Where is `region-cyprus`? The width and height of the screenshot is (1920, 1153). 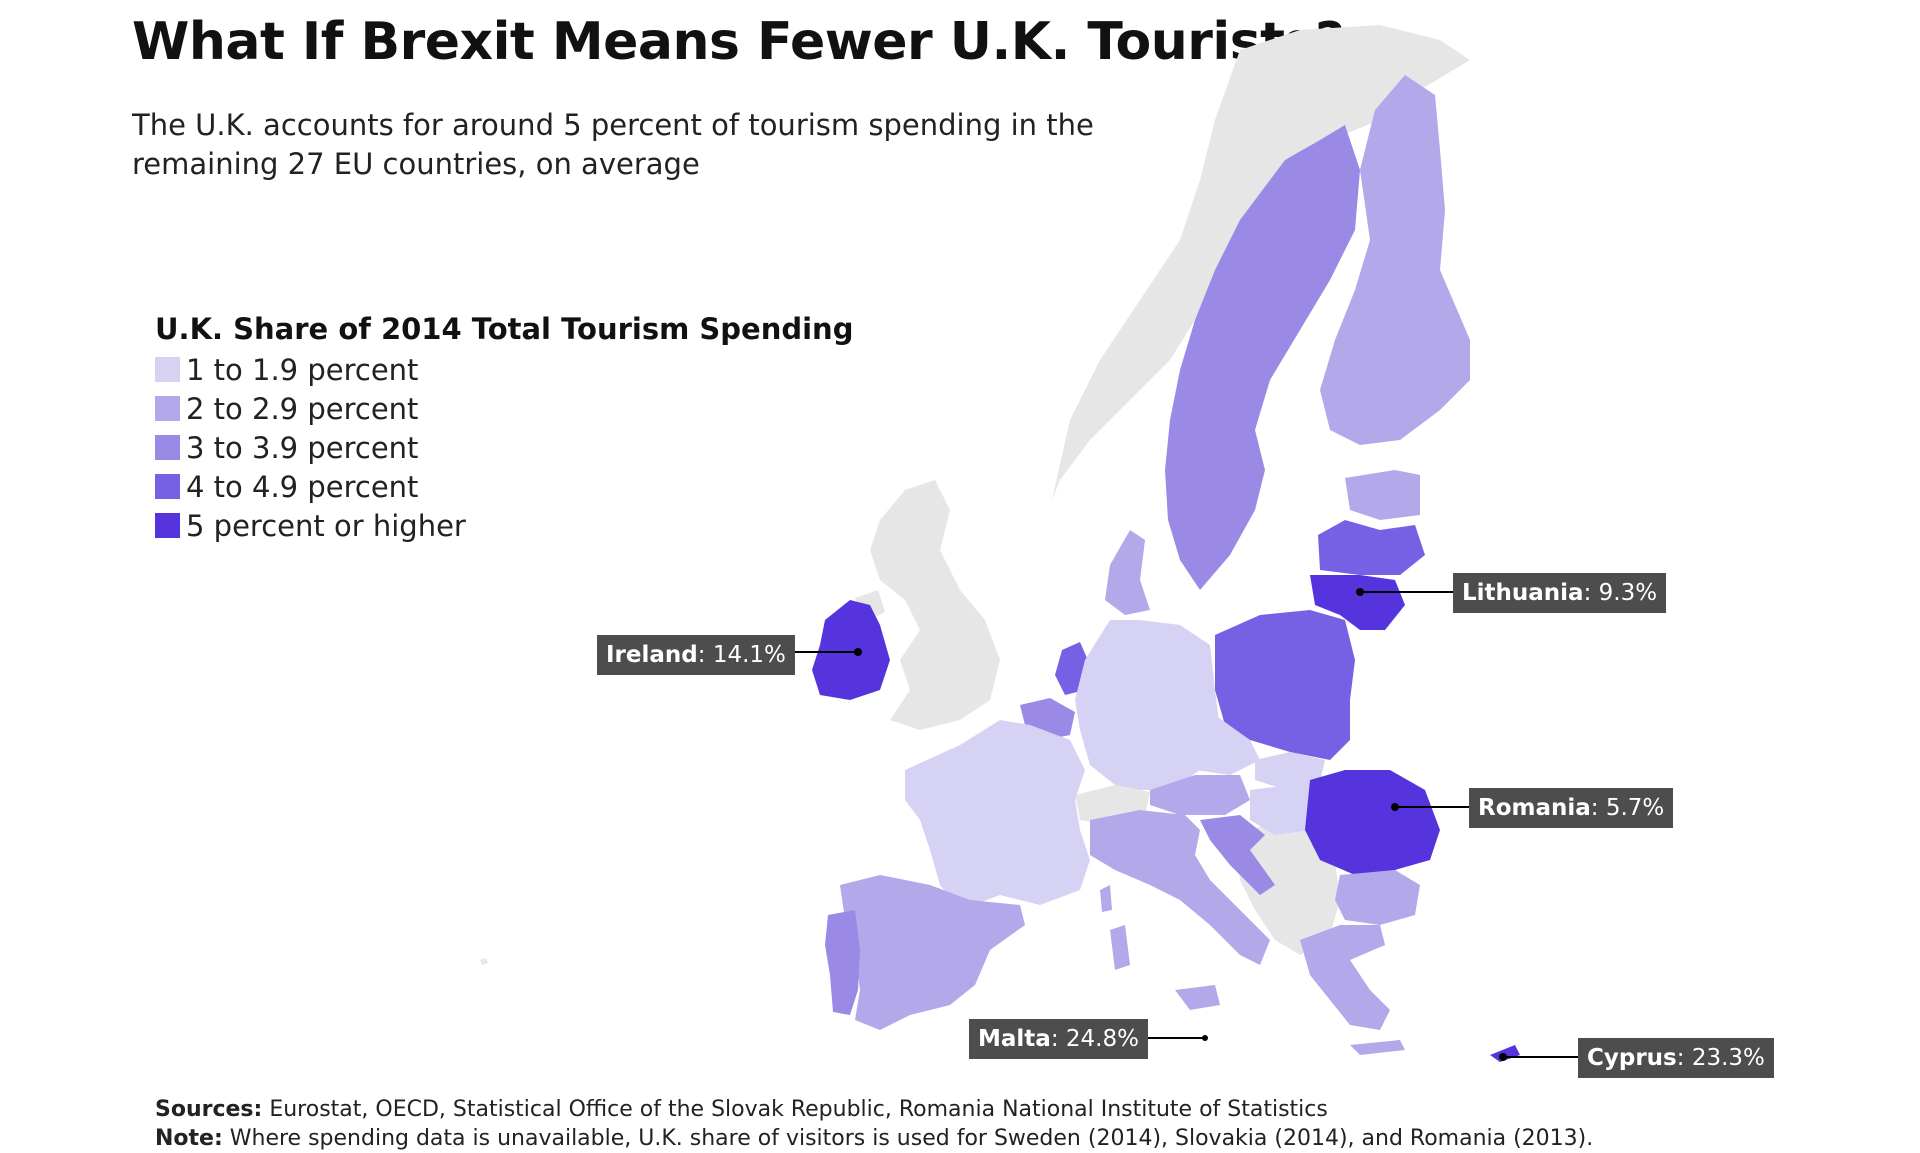 region-cyprus is located at coordinates (1505, 1053).